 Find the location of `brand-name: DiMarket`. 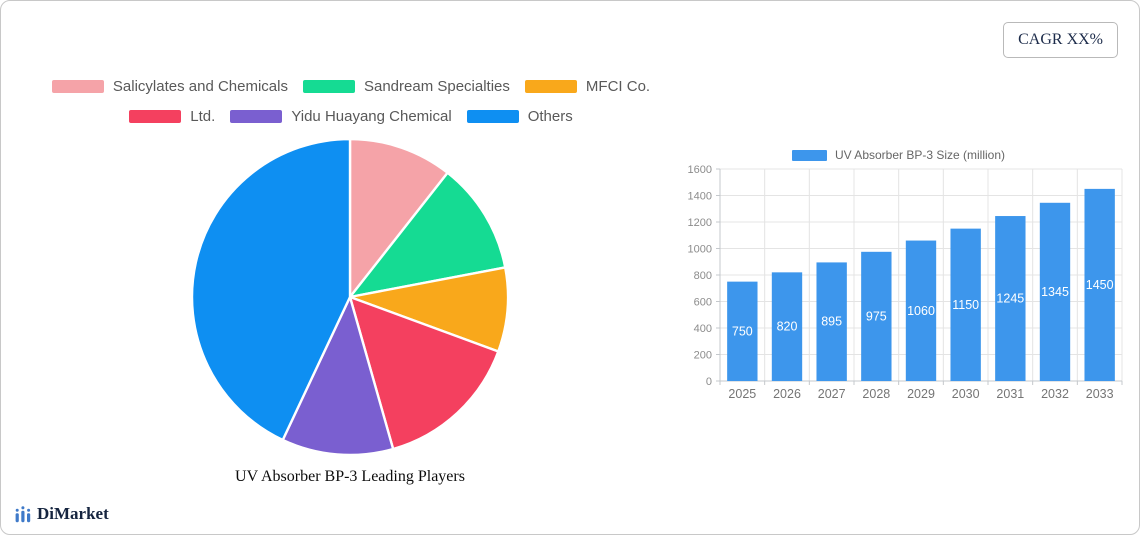

brand-name: DiMarket is located at coordinates (73, 513).